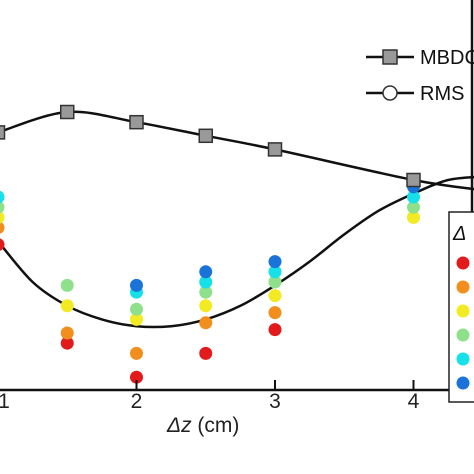  Describe the element at coordinates (216, 425) in the screenshot. I see `x-axis-unit: (cm)` at that location.